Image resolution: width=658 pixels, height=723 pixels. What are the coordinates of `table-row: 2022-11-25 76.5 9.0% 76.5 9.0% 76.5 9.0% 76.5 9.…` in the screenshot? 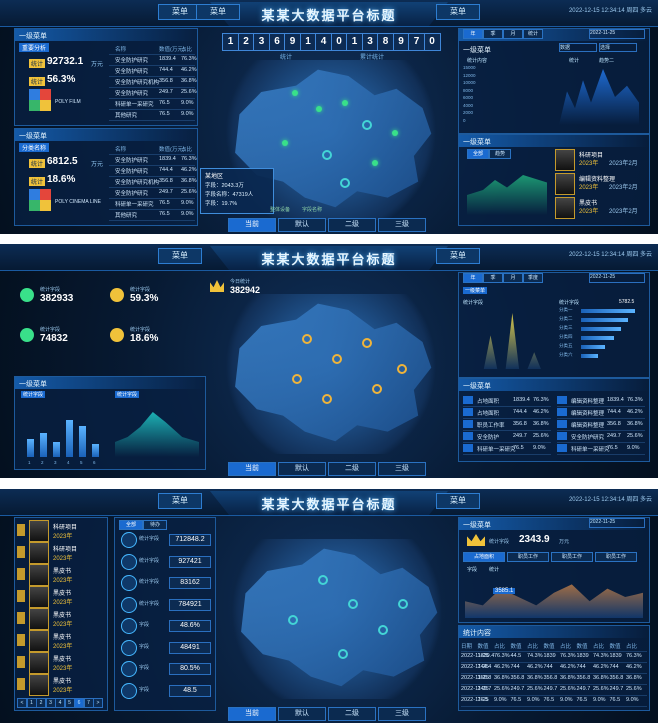 It's located at (554, 701).